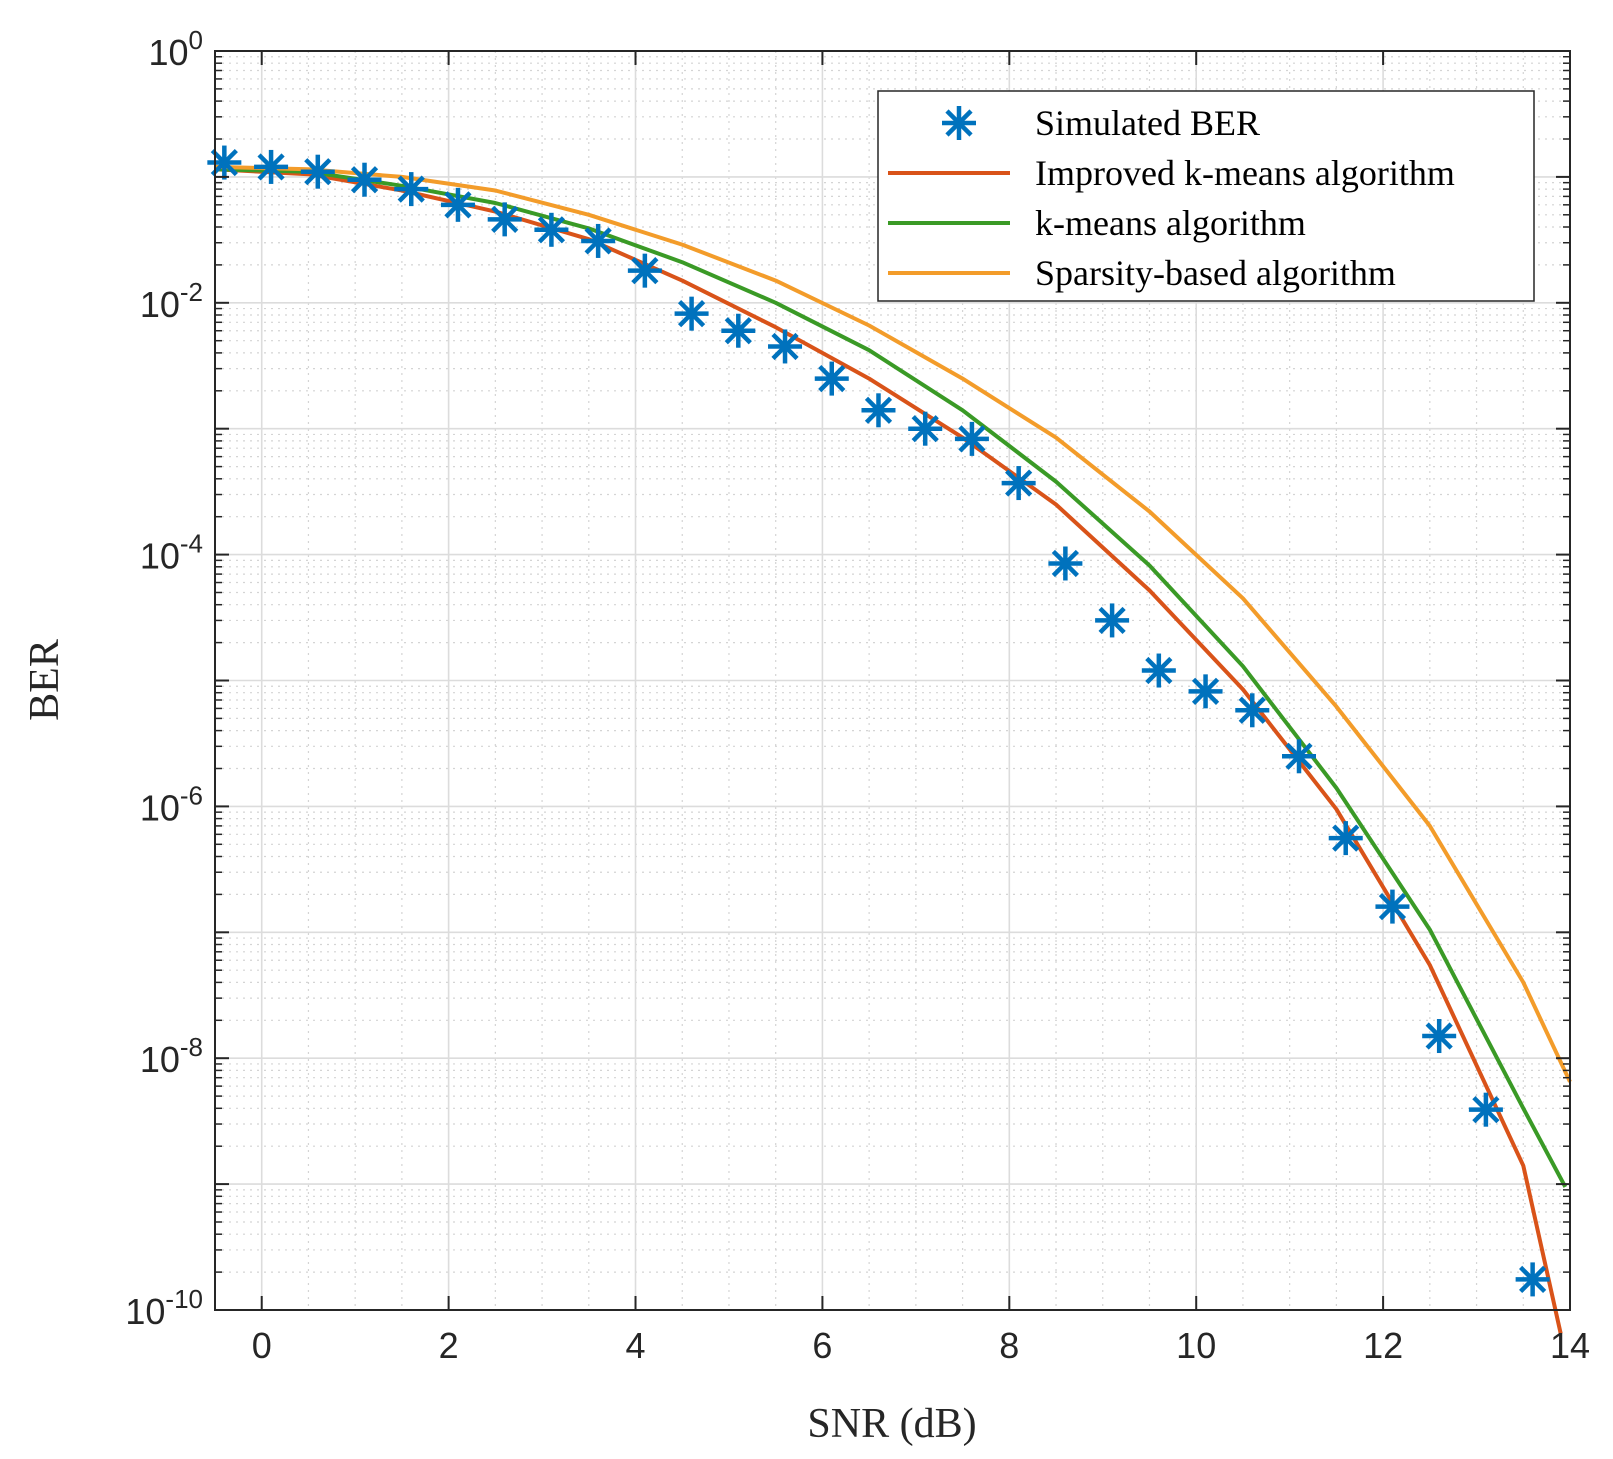 The width and height of the screenshot is (1613, 1459). What do you see at coordinates (164, 1308) in the screenshot?
I see `y-tick-label: 10⁻¹⁰` at bounding box center [164, 1308].